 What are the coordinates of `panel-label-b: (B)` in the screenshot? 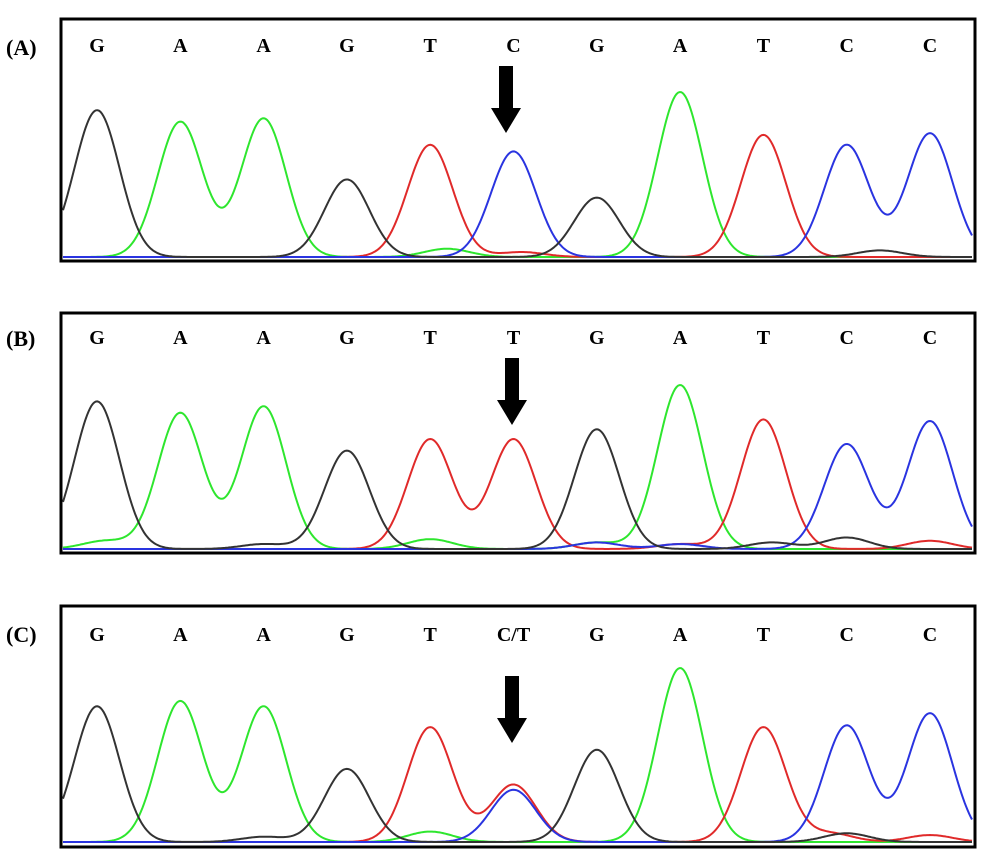 It's located at (20, 338).